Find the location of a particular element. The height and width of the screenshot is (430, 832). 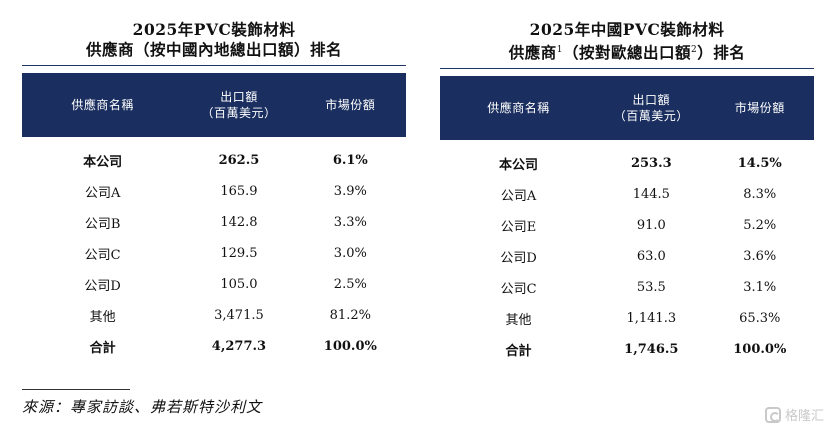

table-row: 本公司 253.3 14.5% is located at coordinates (627, 159).